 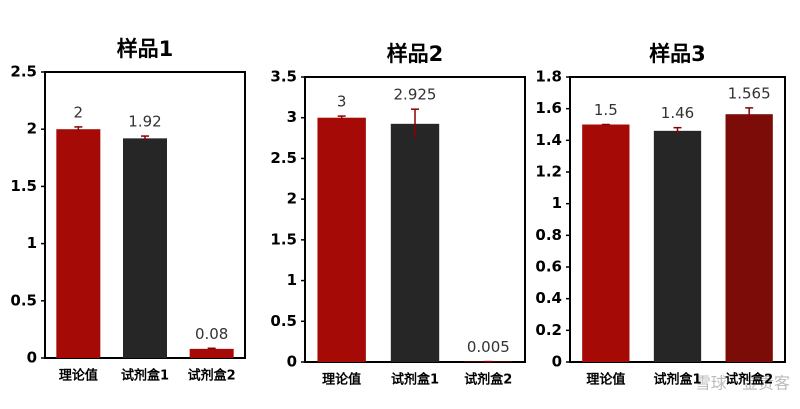 I want to click on y-tick-label: 0.4, so click(x=548, y=298).